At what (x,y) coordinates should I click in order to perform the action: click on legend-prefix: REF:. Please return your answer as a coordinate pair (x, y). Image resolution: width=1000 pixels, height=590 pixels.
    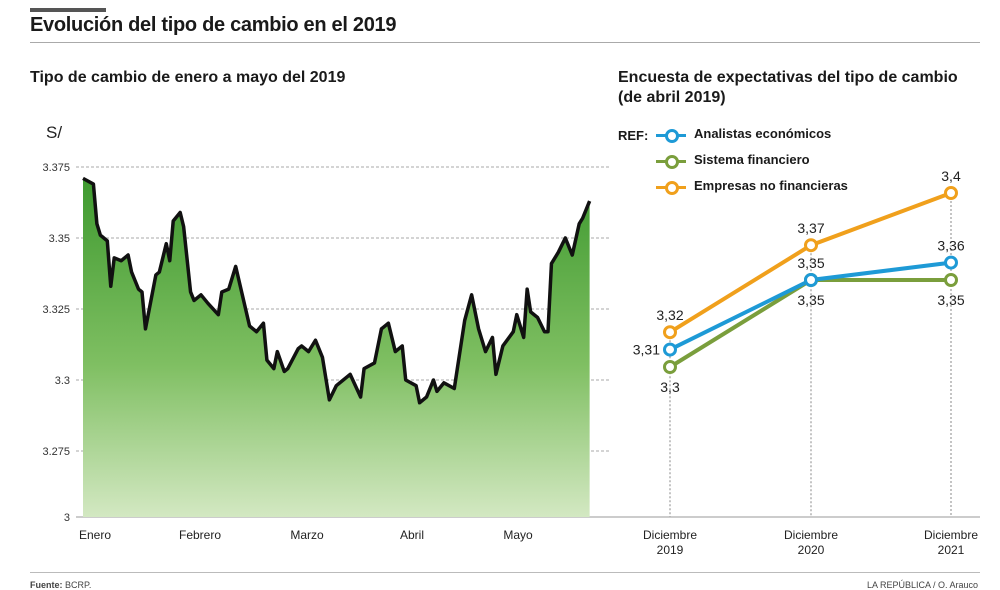
    Looking at the image, I should click on (633, 135).